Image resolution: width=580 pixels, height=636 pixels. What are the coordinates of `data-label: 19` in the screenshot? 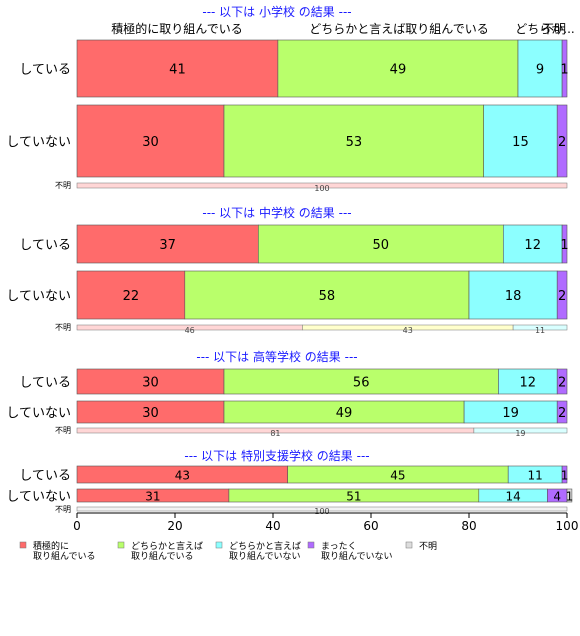 It's located at (510, 413).